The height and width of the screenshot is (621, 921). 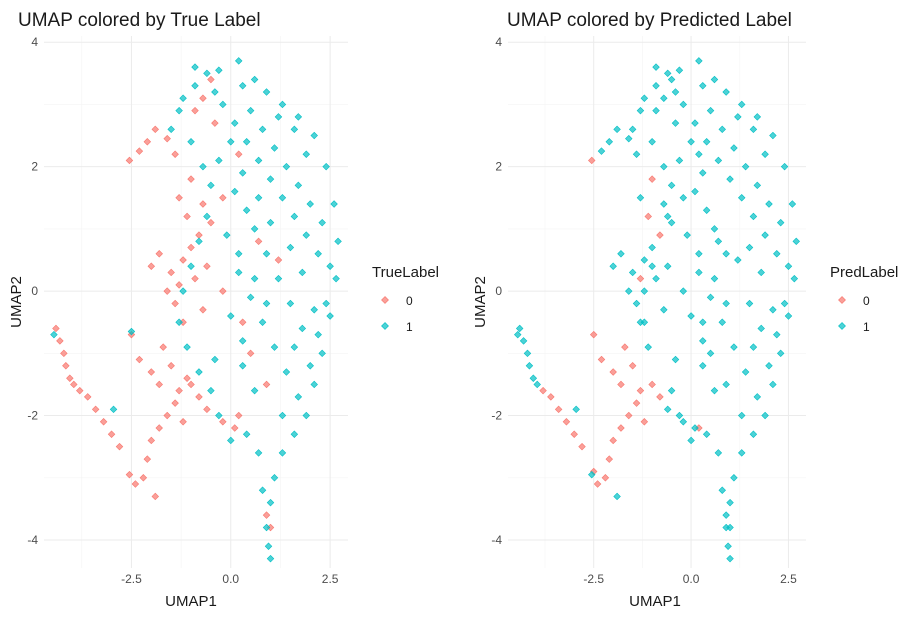 What do you see at coordinates (330, 579) in the screenshot?
I see `x-tick-label: 2.5` at bounding box center [330, 579].